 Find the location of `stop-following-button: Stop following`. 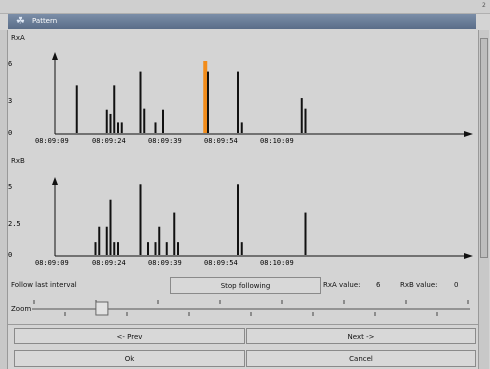

stop-following-button: Stop following is located at coordinates (245, 285).